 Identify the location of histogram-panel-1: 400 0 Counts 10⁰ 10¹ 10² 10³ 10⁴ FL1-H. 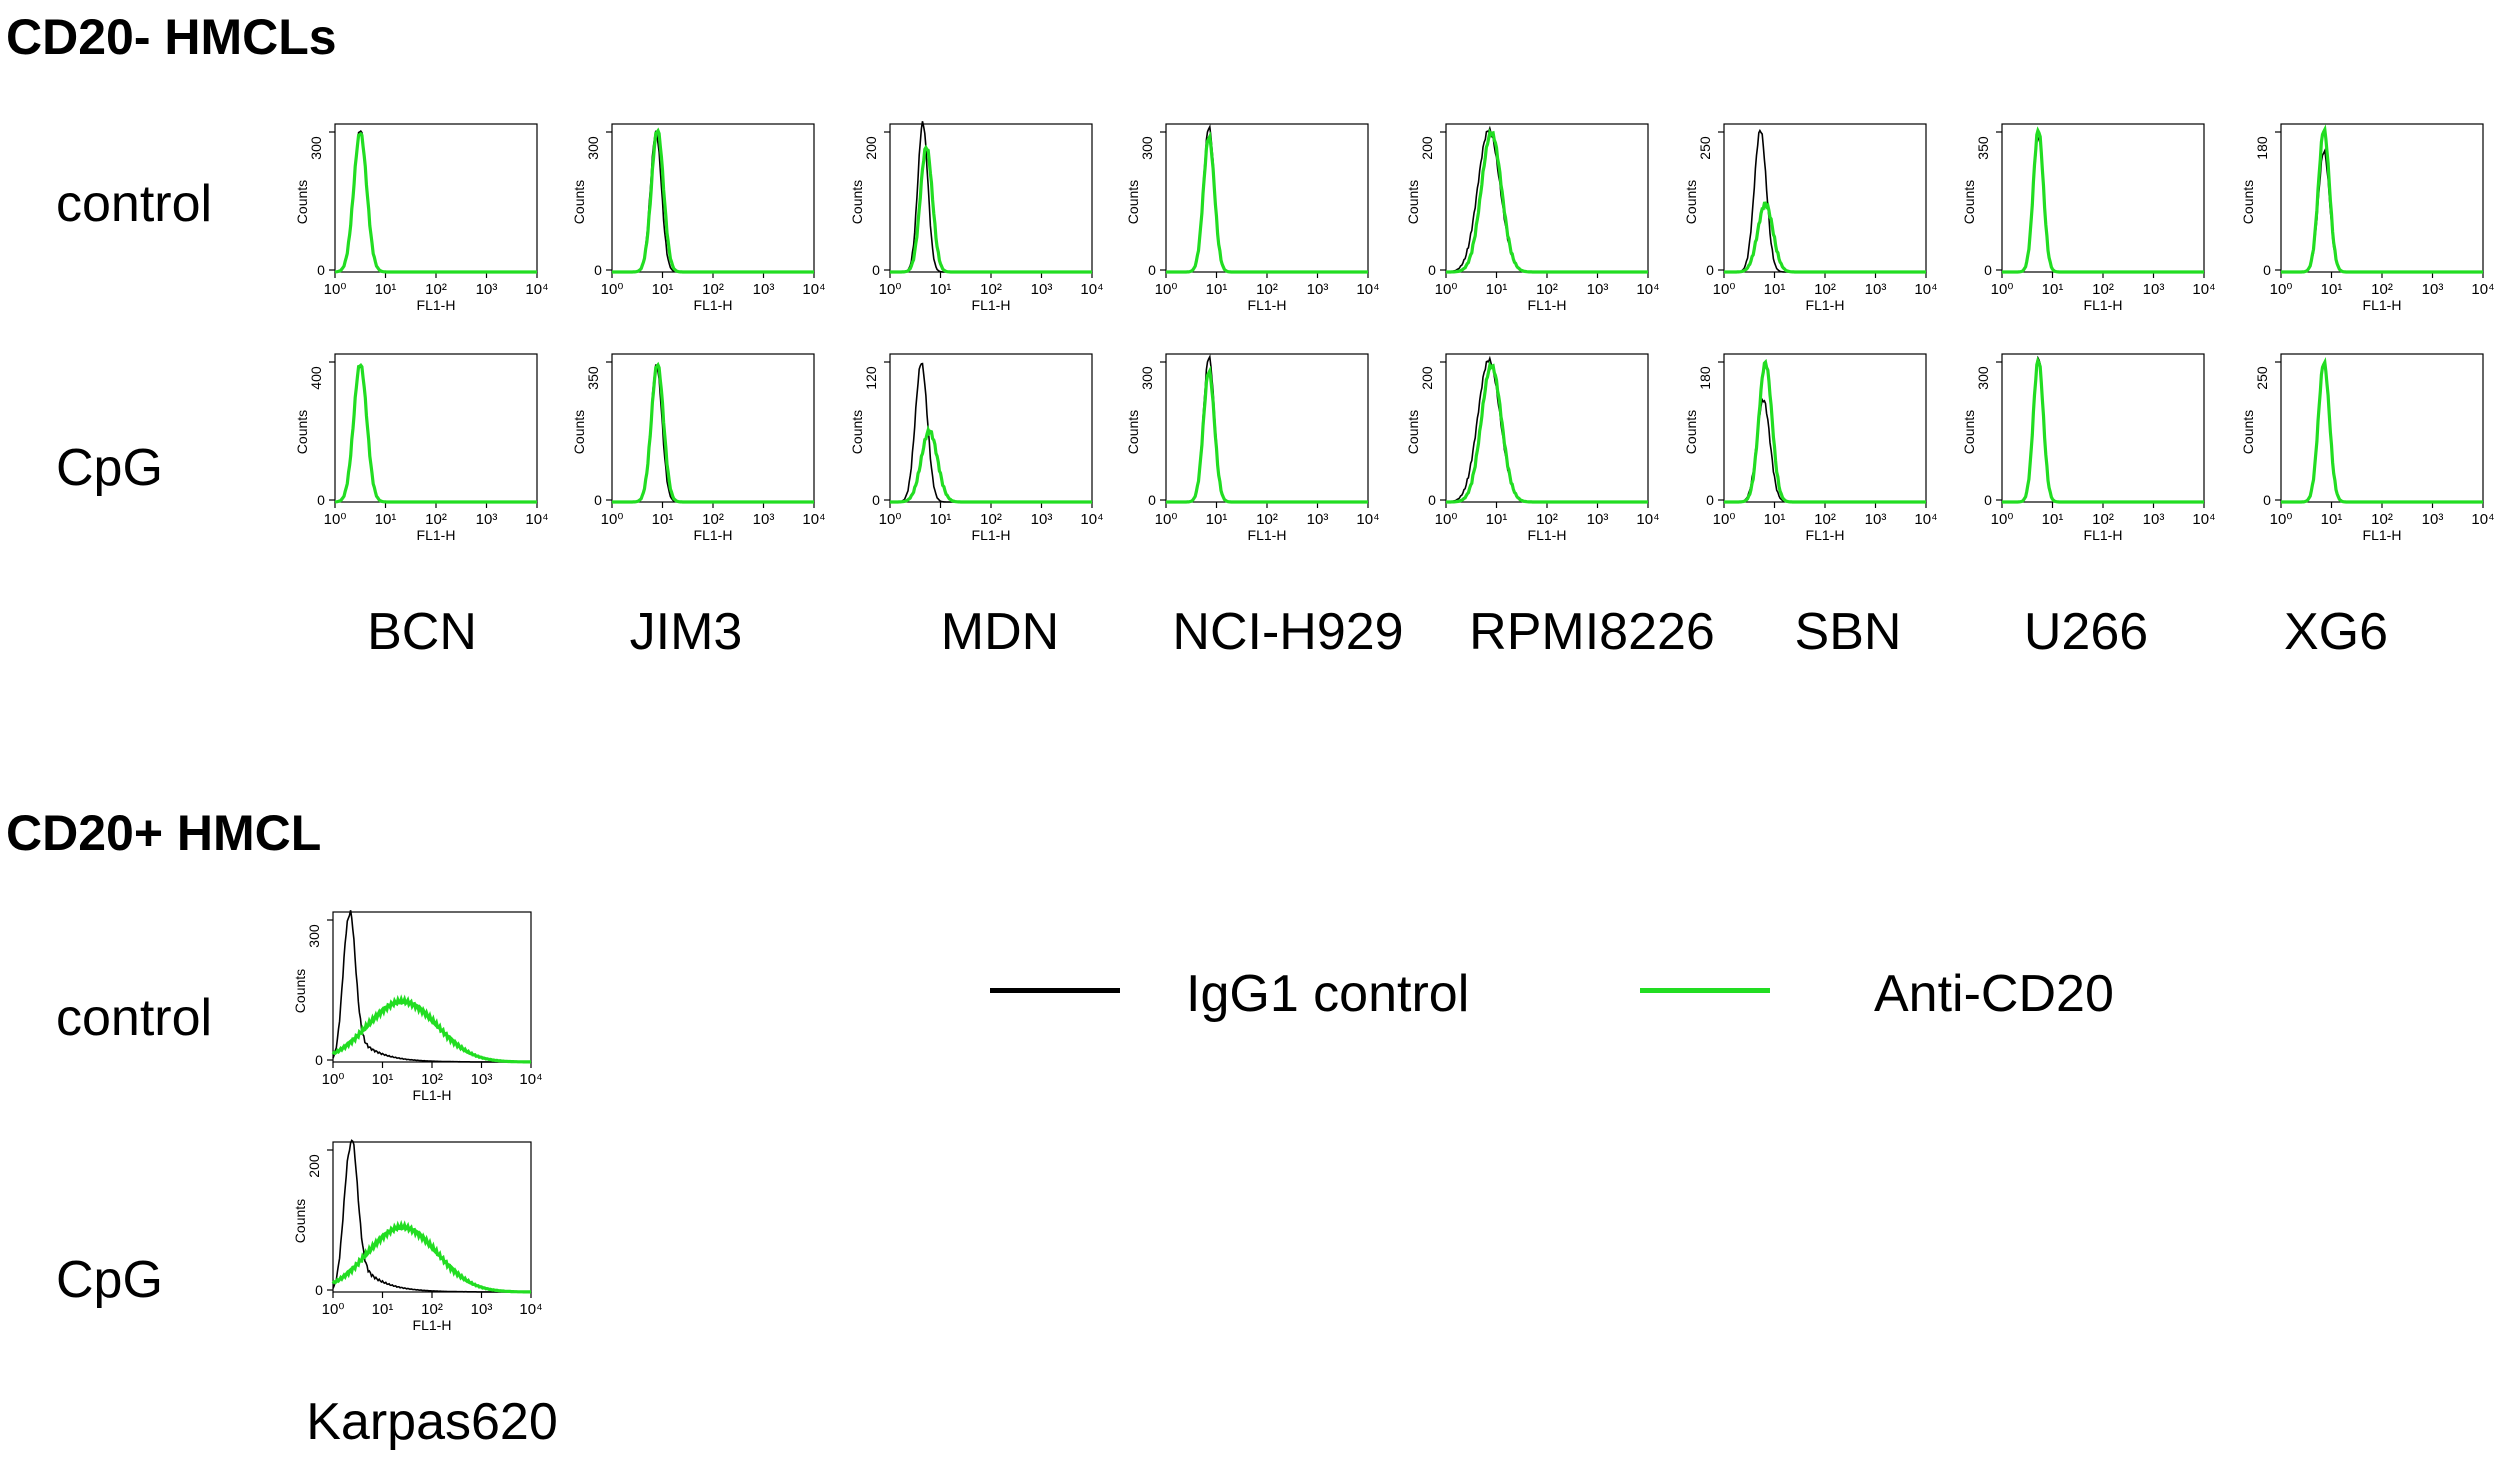
(421, 448).